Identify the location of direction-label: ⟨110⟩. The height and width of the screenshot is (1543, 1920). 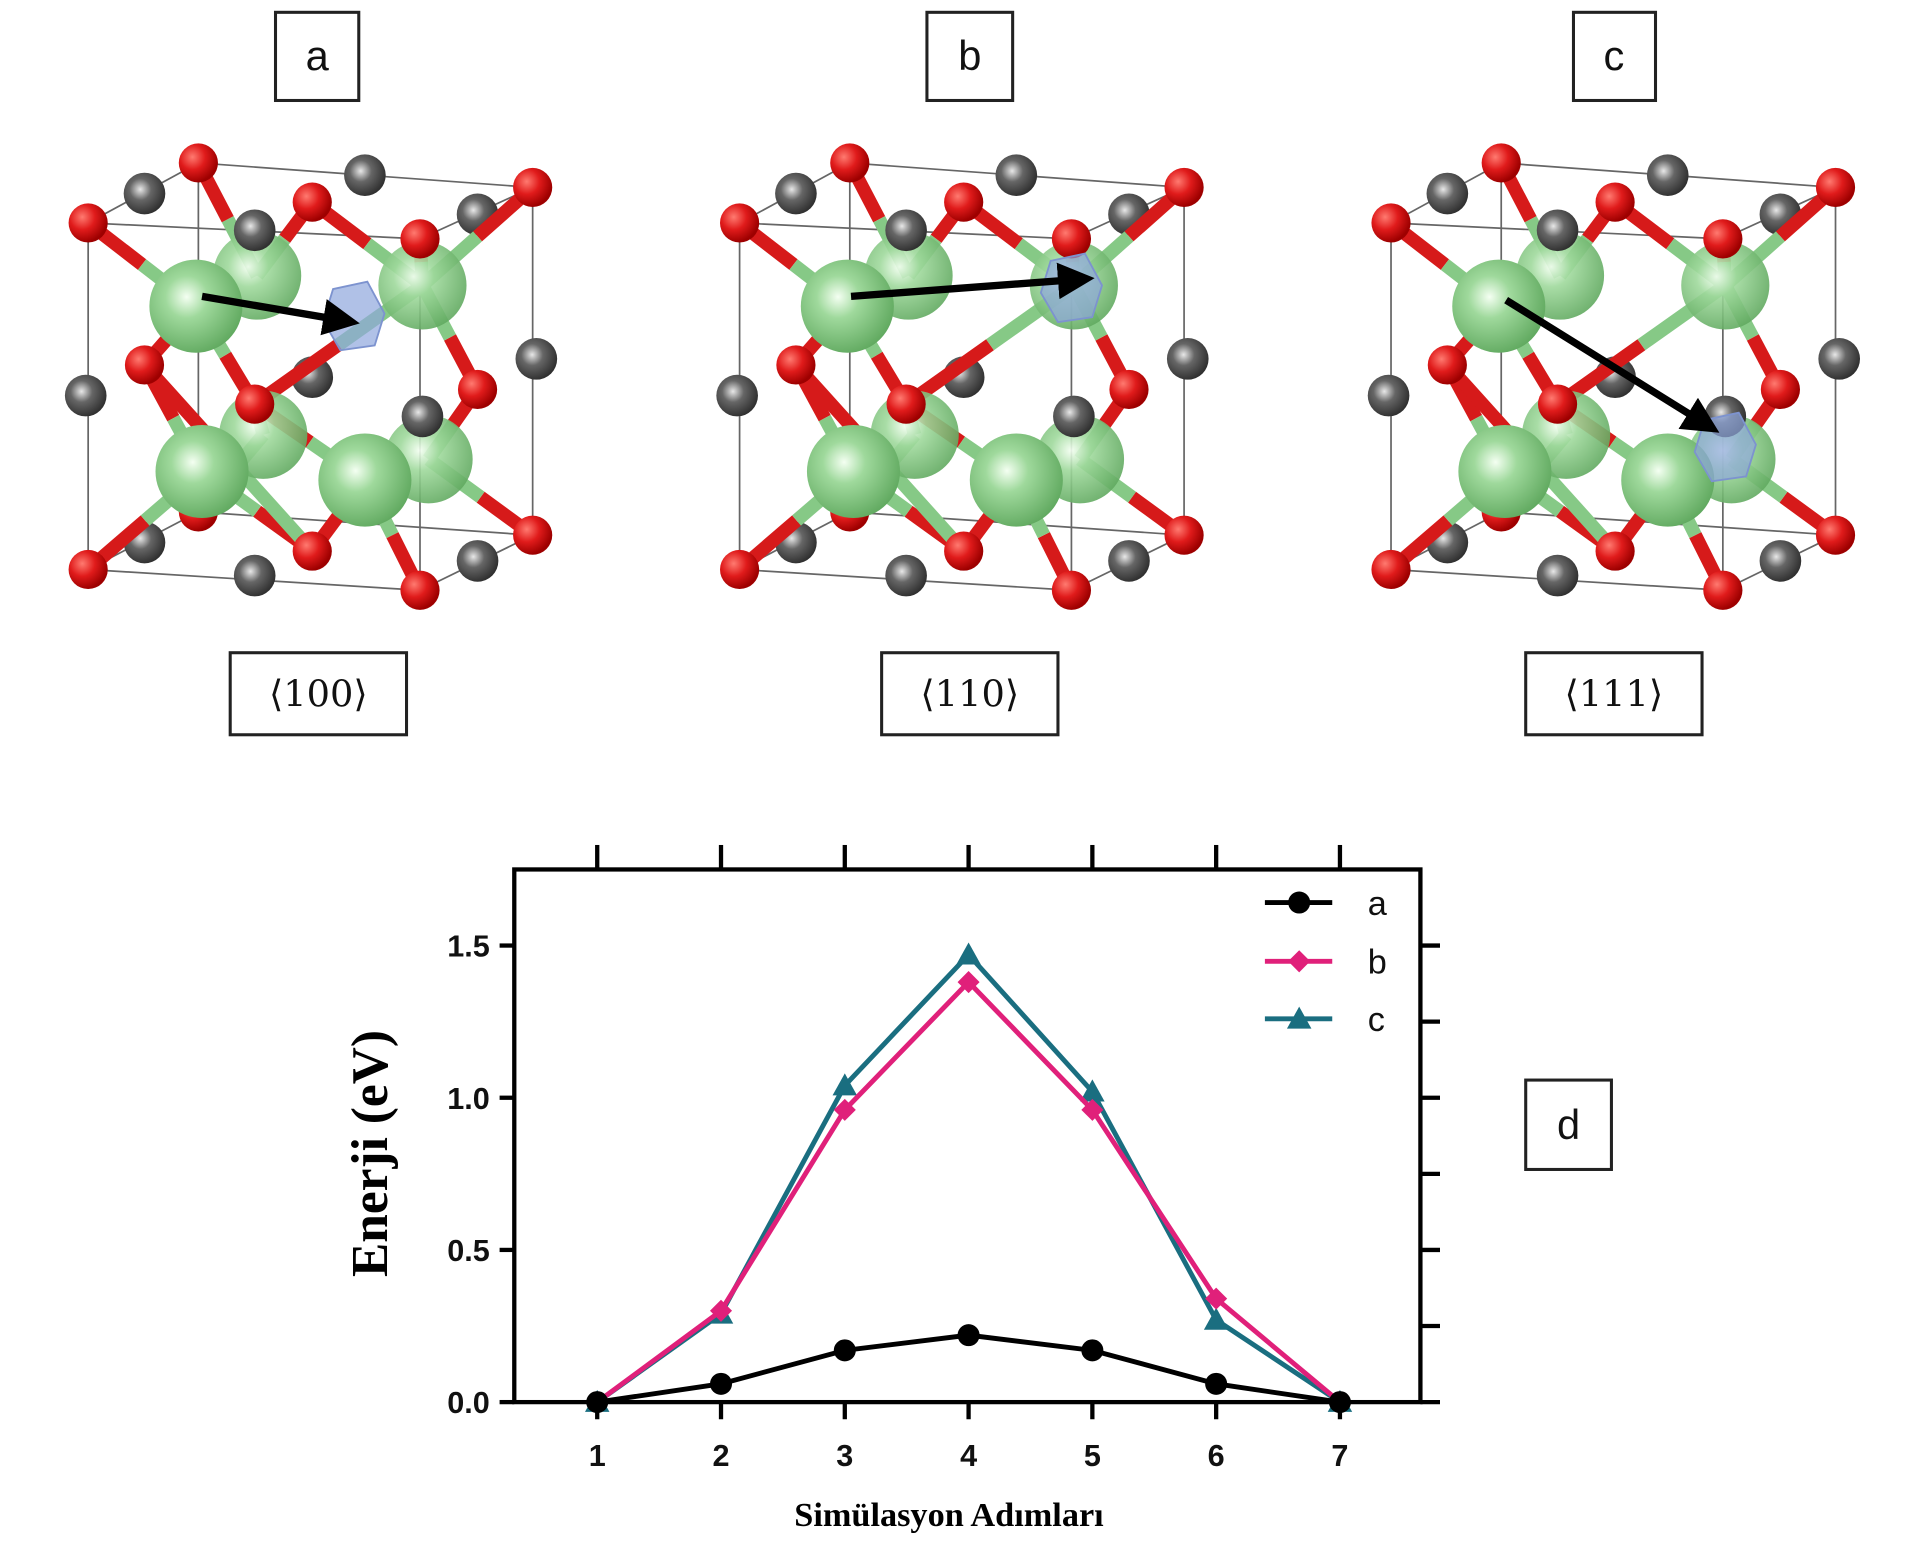
(969, 694).